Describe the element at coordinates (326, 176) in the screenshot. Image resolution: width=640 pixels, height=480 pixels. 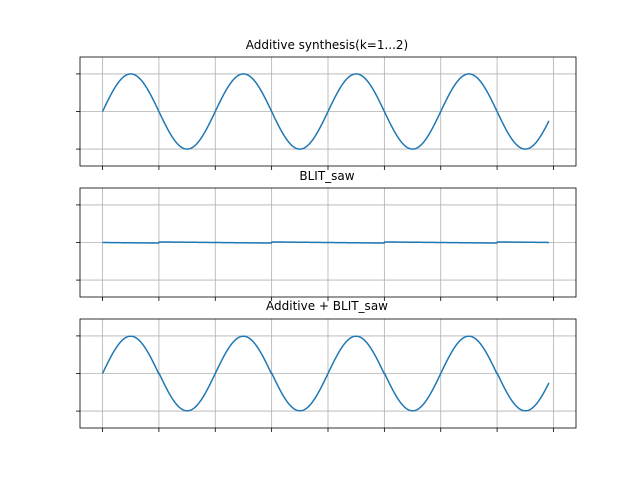
I see `subplot-title: BLIT_saw` at that location.